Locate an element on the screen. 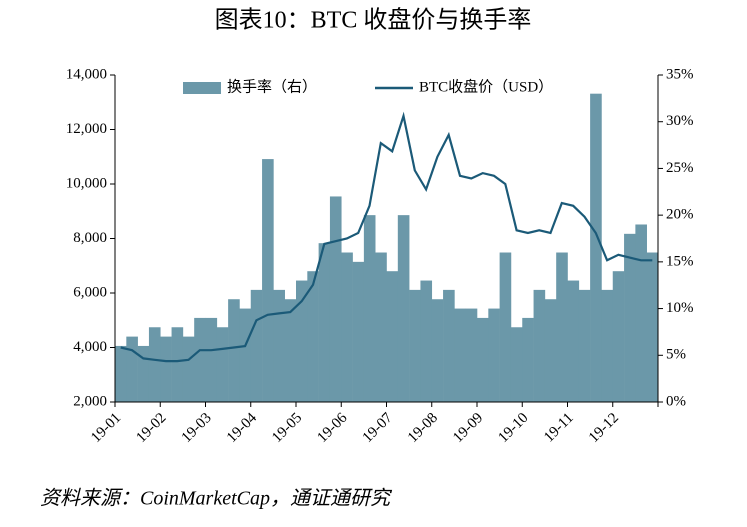  x-tick-label: 19-07 is located at coordinates (378, 428).